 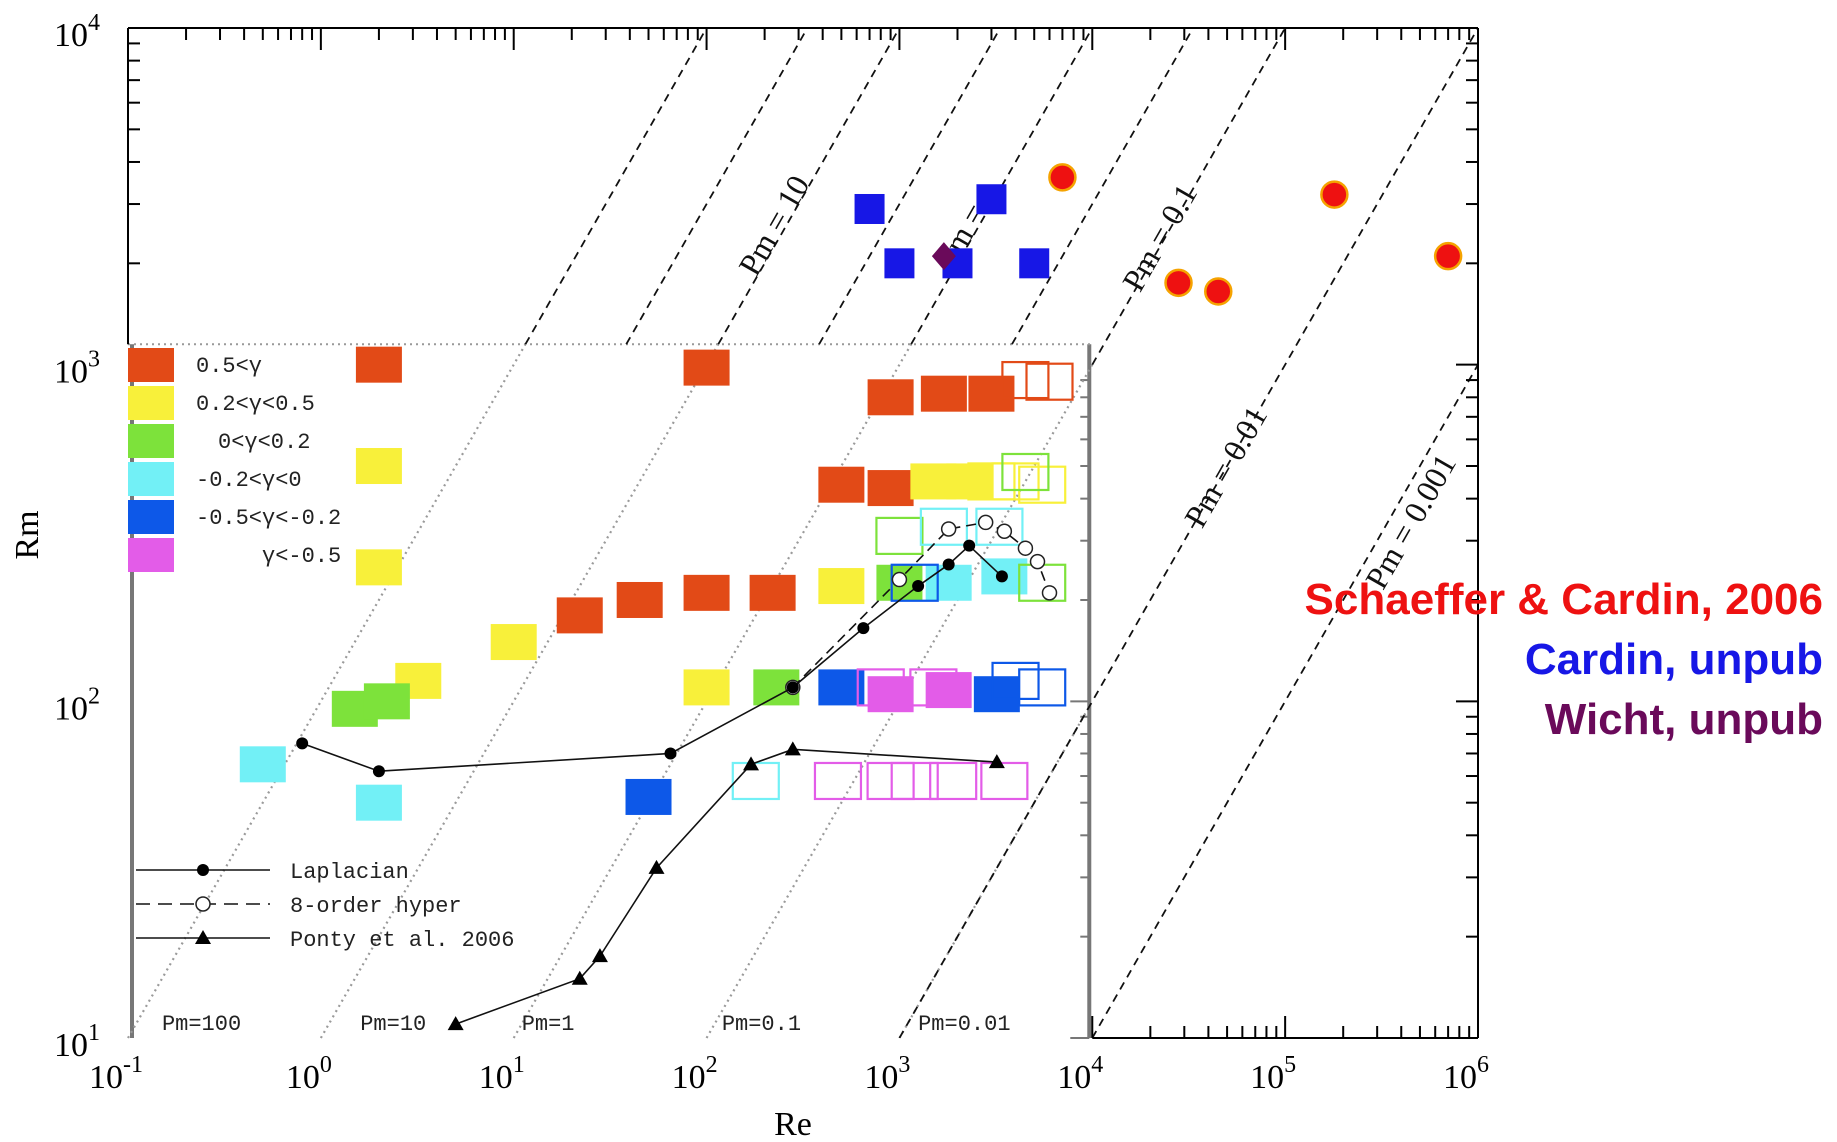 I want to click on x-tick-label: 10⁻¹, so click(x=116, y=1074).